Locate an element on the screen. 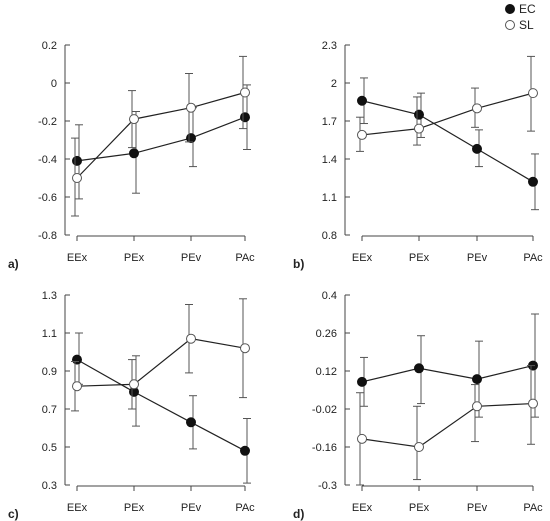 This screenshot has height=521, width=550. y-tick-label: 2.3 is located at coordinates (329, 46).